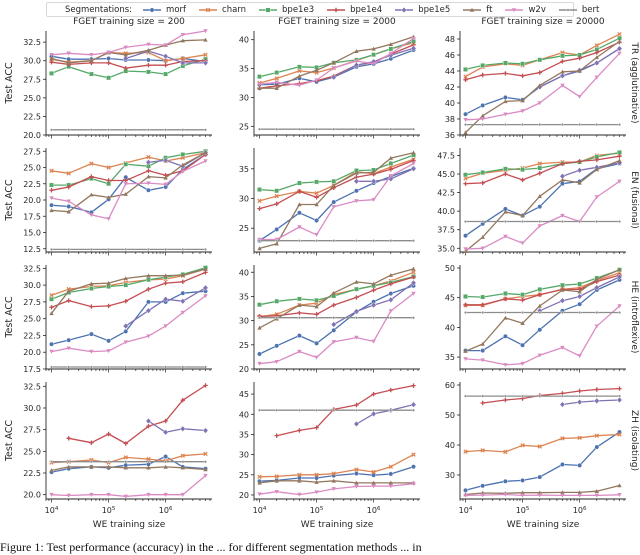 This screenshot has height=555, width=640. What do you see at coordinates (450, 135) in the screenshot?
I see `y-tick-label: 36` at bounding box center [450, 135].